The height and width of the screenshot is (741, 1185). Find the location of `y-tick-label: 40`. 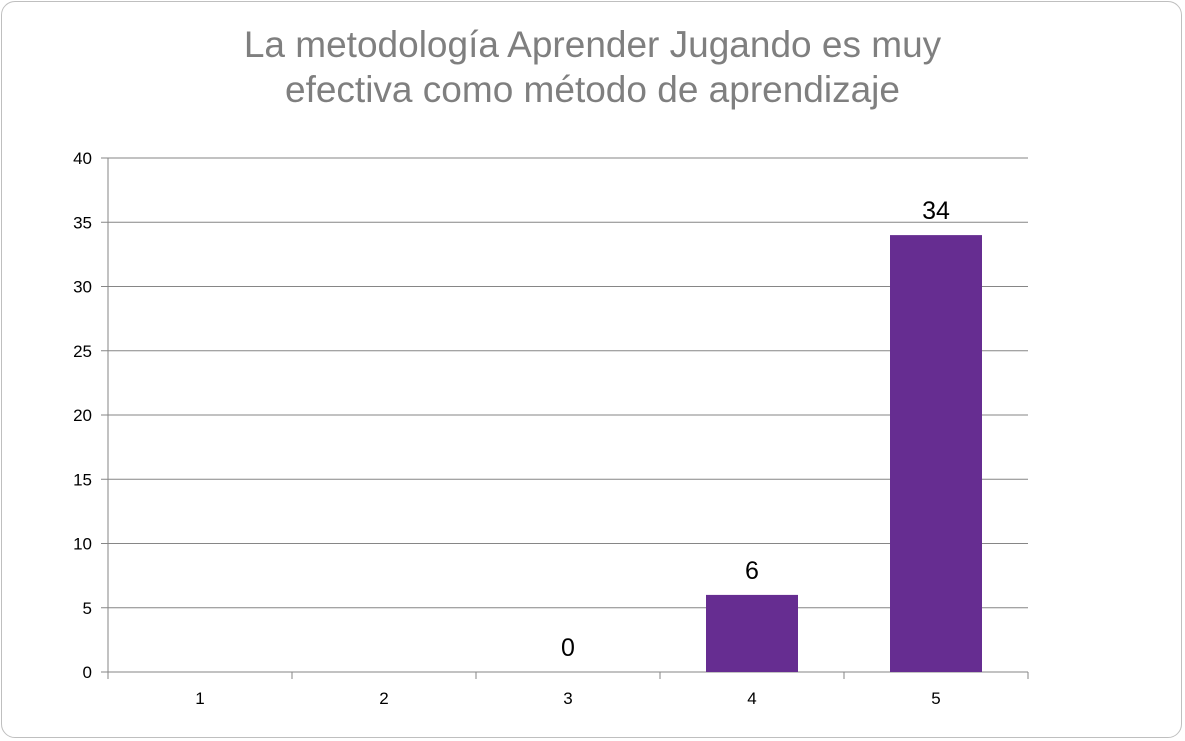

y-tick-label: 40 is located at coordinates (82, 158).